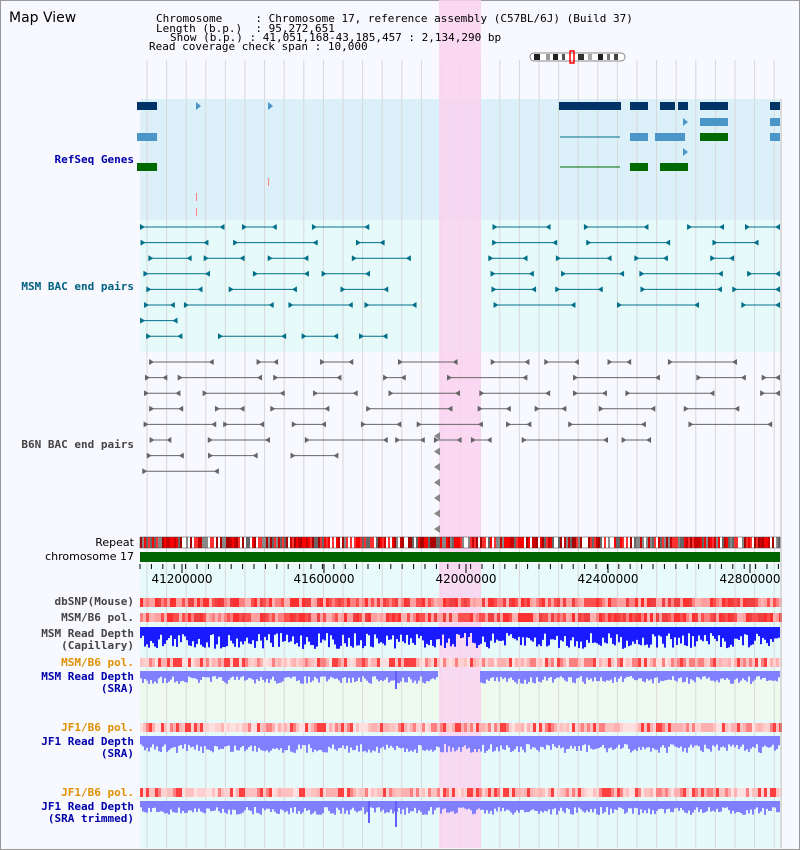  I want to click on info-show-key: Show (b.p.), so click(206, 37).